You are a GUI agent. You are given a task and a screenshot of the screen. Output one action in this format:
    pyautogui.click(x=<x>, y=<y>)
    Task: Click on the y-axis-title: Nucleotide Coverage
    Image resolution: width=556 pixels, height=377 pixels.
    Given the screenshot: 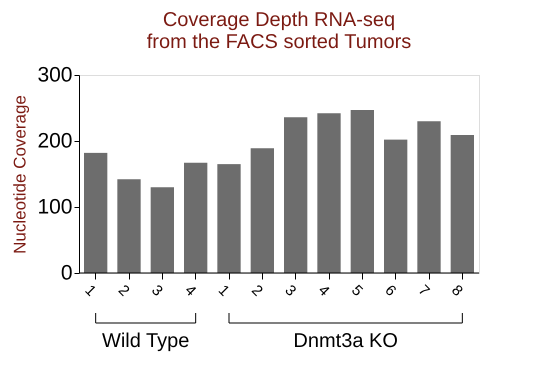 What is the action you would take?
    pyautogui.click(x=20, y=174)
    